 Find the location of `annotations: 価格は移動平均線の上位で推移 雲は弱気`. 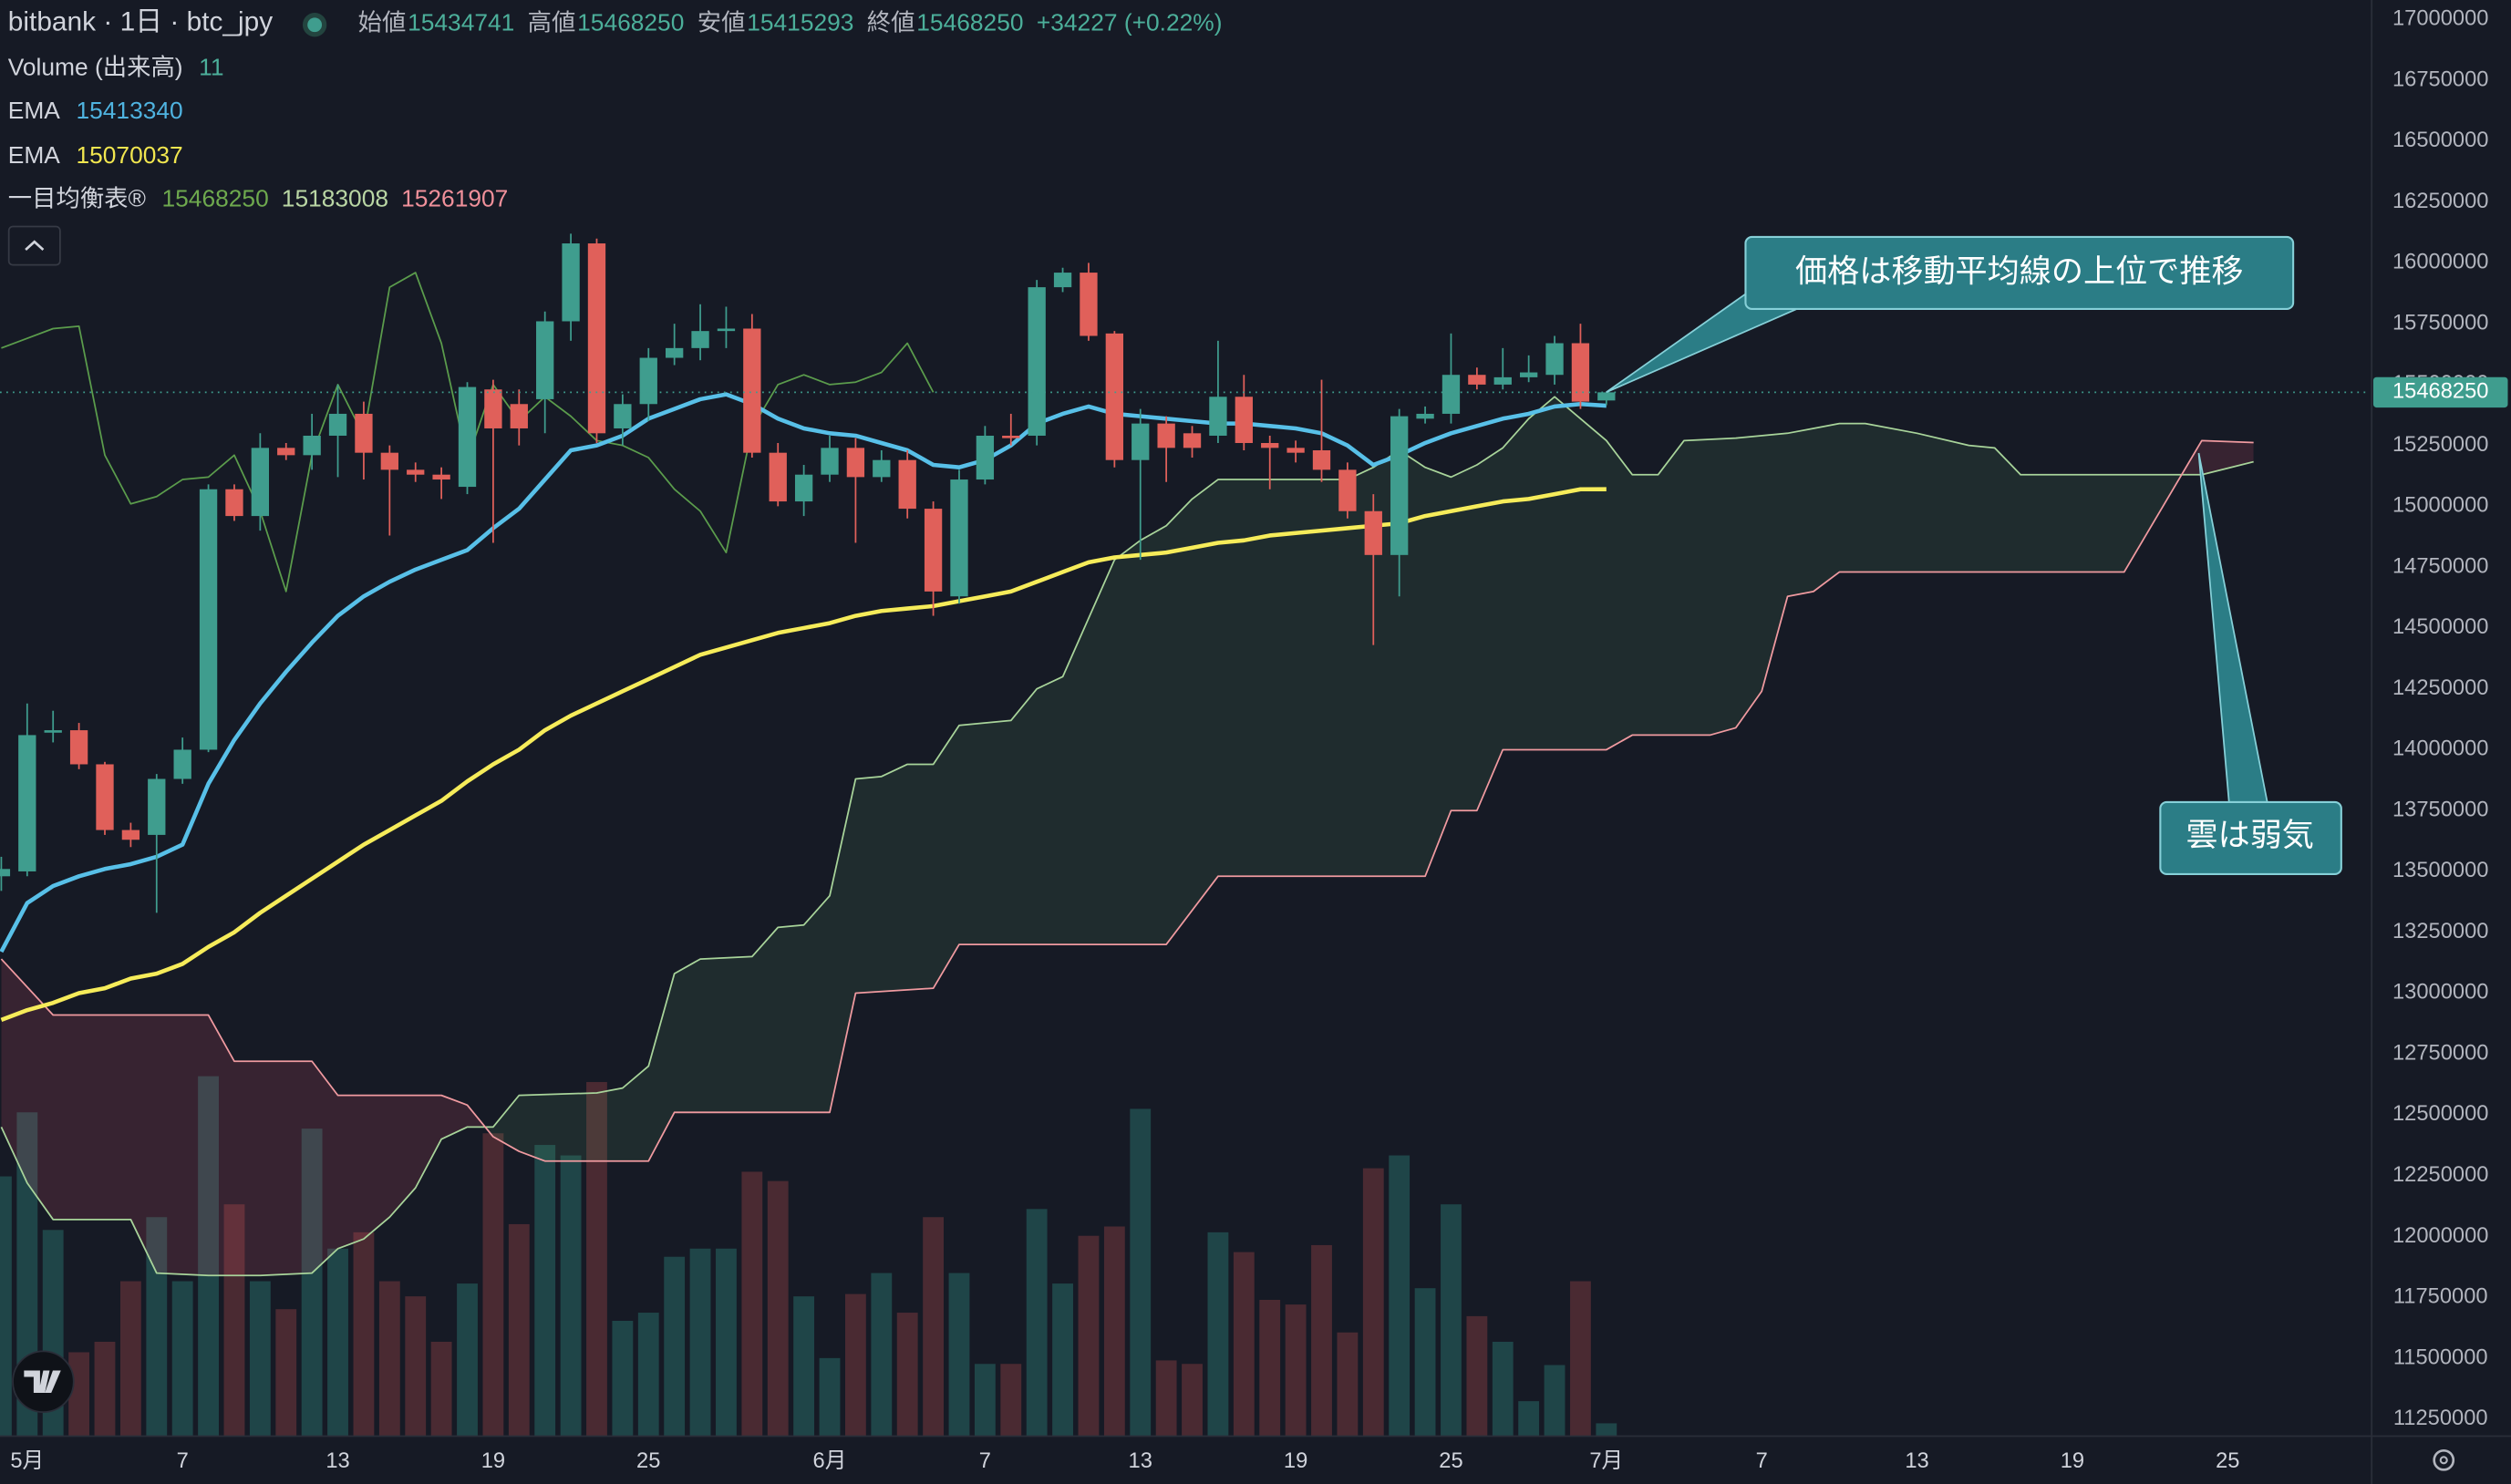

annotations: 価格は移動平均線の上位で推移 雲は弱気 is located at coordinates (1974, 555).